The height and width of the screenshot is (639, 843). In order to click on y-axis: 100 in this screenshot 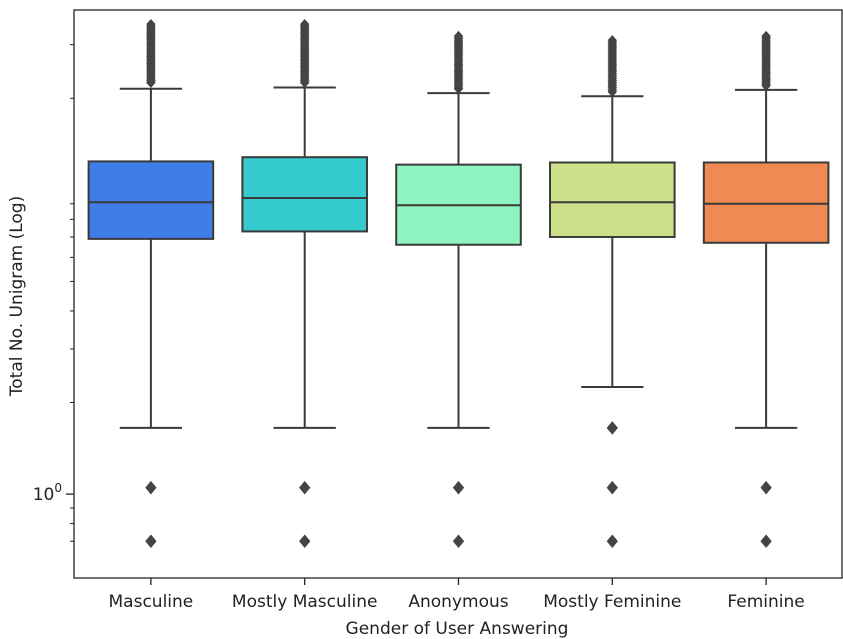, I will do `click(53, 293)`.